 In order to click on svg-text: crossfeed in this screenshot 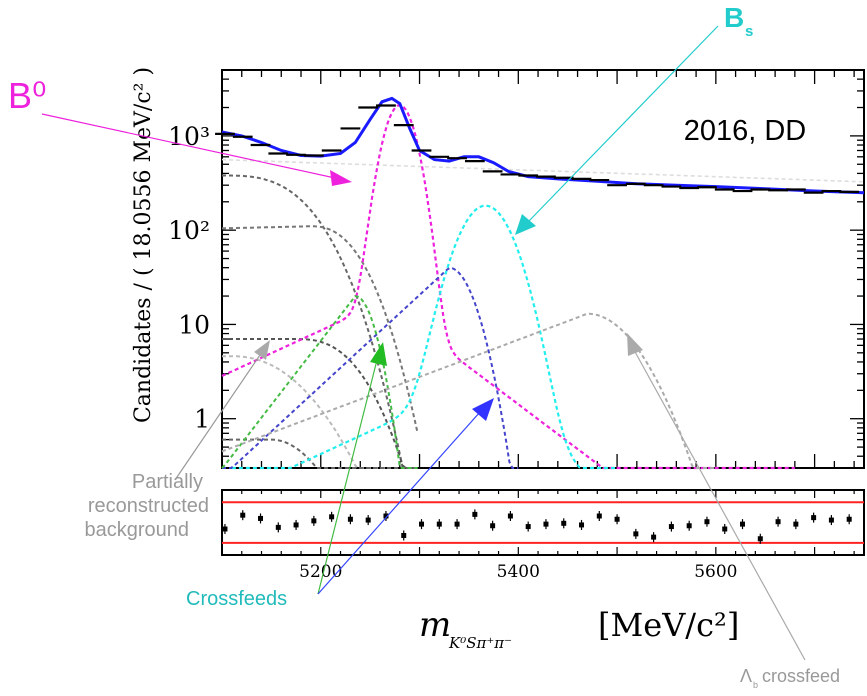, I will do `click(801, 676)`.